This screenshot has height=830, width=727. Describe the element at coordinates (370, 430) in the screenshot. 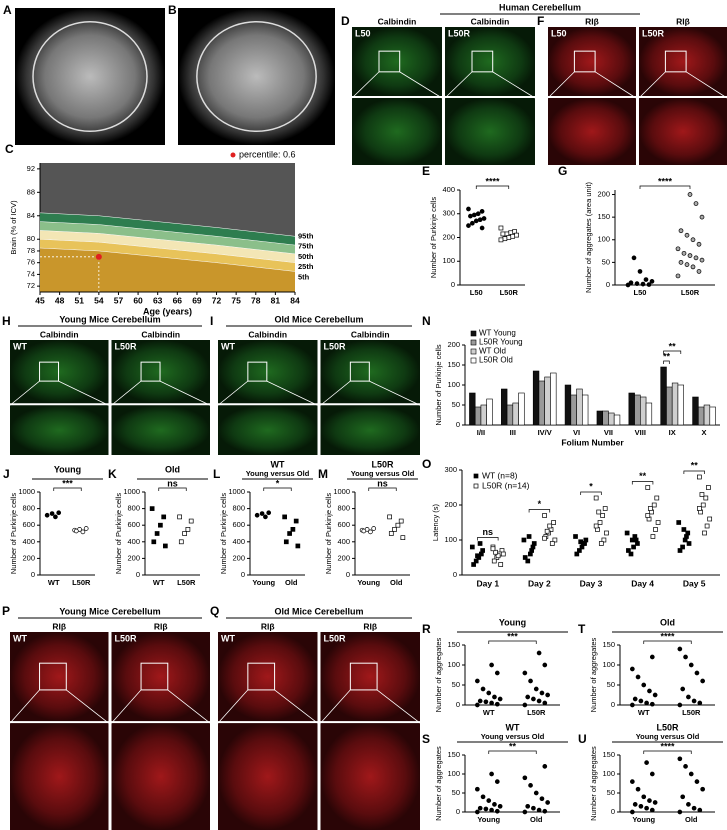

I see `micrograph-zoom` at that location.